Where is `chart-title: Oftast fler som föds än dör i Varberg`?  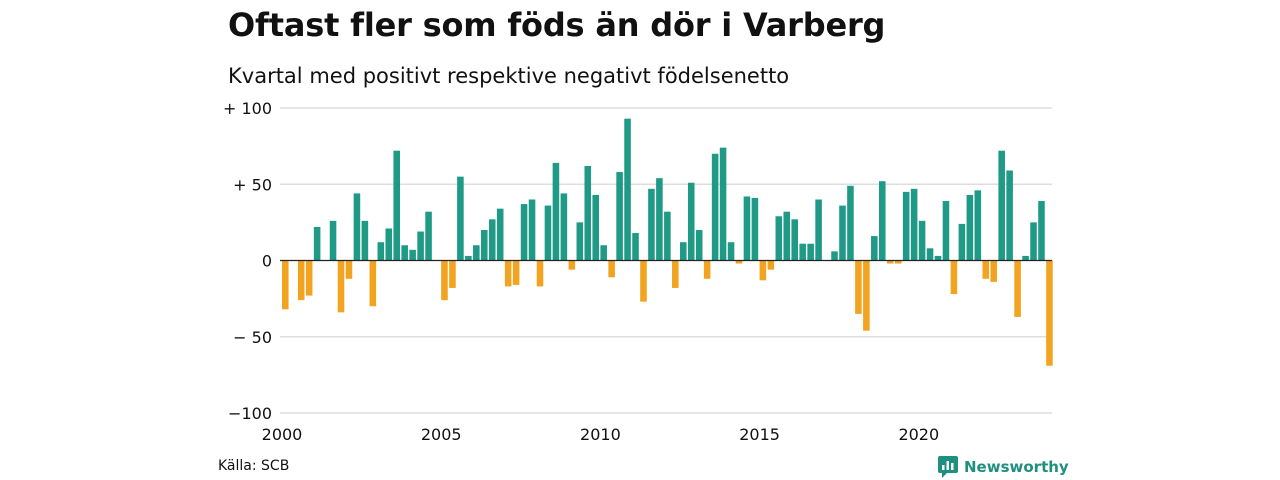 chart-title: Oftast fler som föds än dör i Varberg is located at coordinates (557, 25).